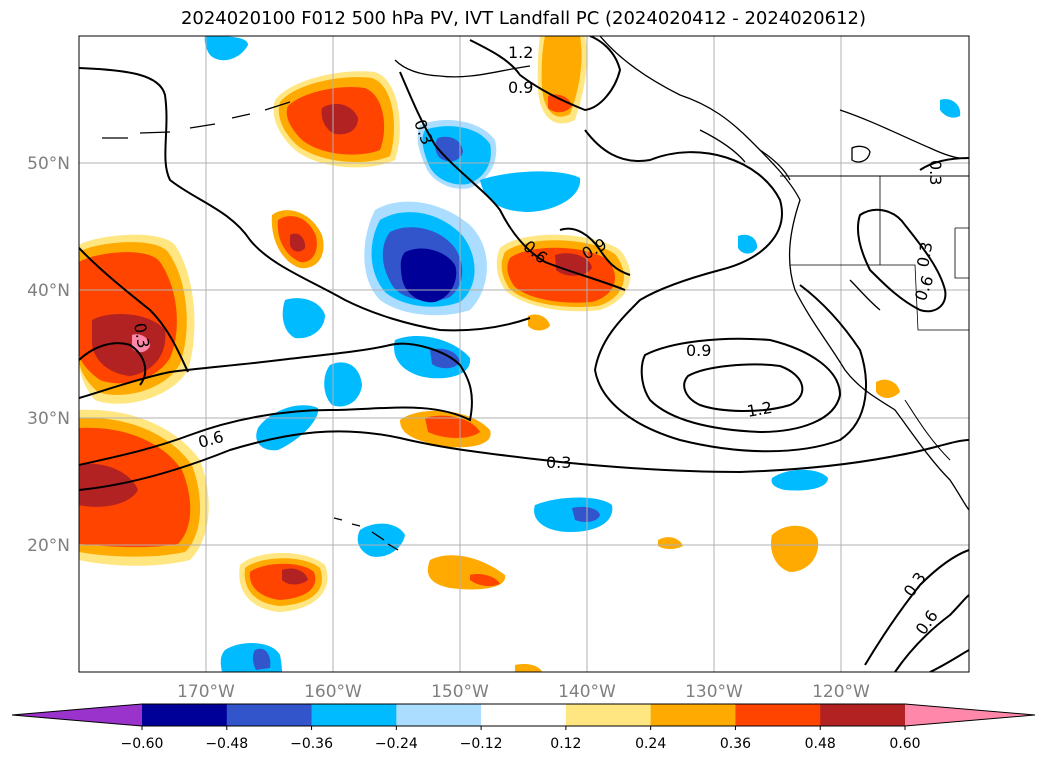 The image size is (1047, 765). What do you see at coordinates (841, 692) in the screenshot?
I see `lon-label: 120°W` at bounding box center [841, 692].